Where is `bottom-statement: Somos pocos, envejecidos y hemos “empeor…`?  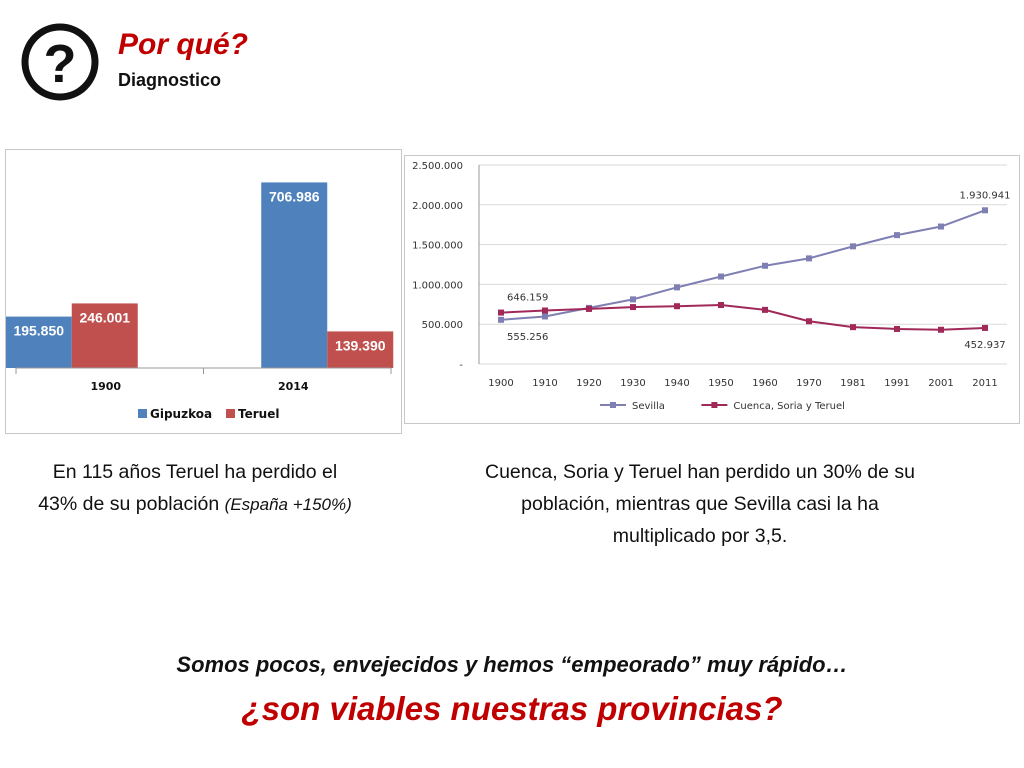
bottom-statement: Somos pocos, envejecidos y hemos “empeor… is located at coordinates (512, 664).